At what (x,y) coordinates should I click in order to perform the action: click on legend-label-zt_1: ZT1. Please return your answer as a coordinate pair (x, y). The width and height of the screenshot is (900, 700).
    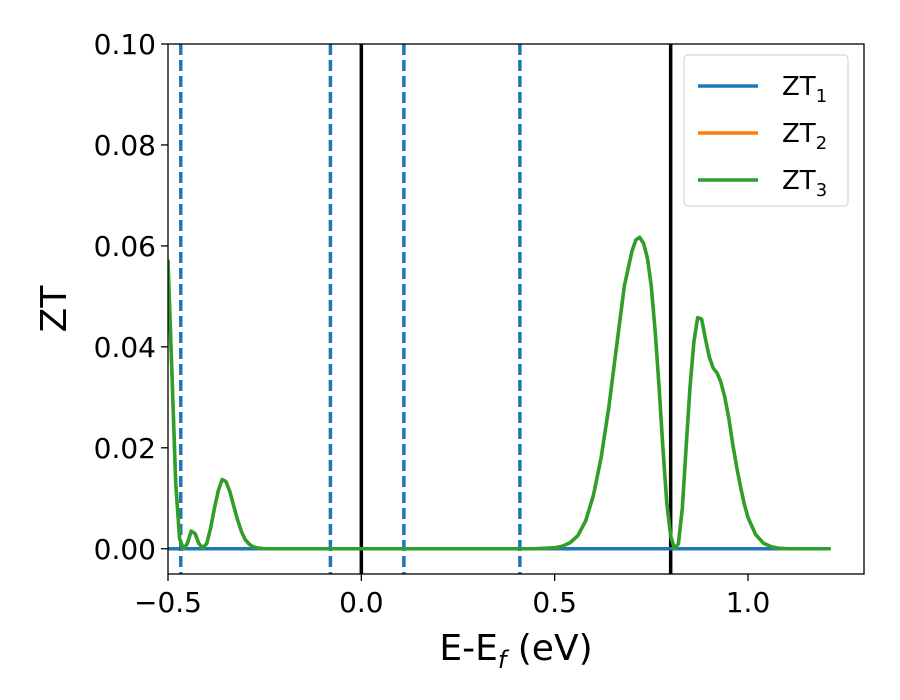
    Looking at the image, I should click on (804, 89).